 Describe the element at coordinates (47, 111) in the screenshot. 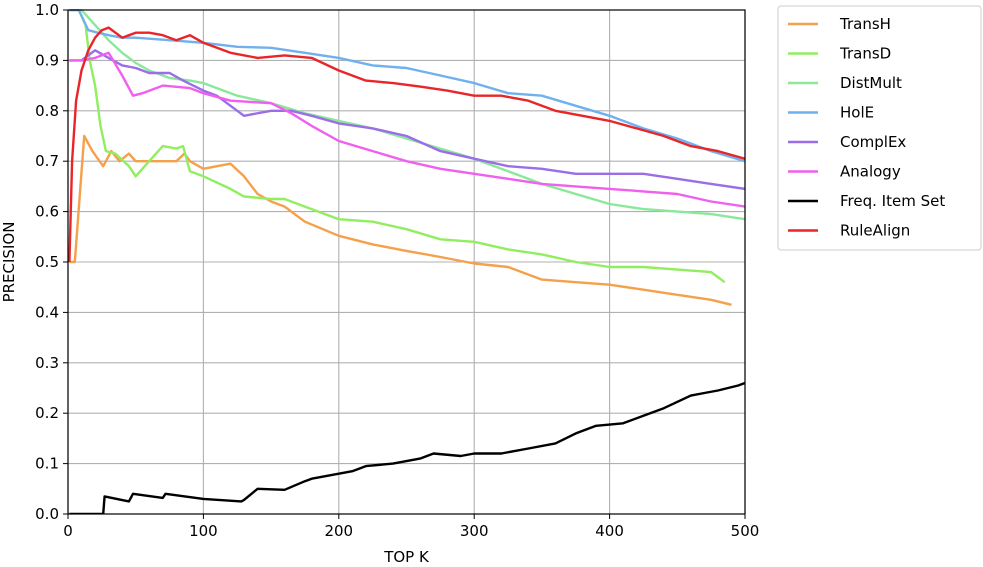

I see `y-tick-label: 0.8` at that location.